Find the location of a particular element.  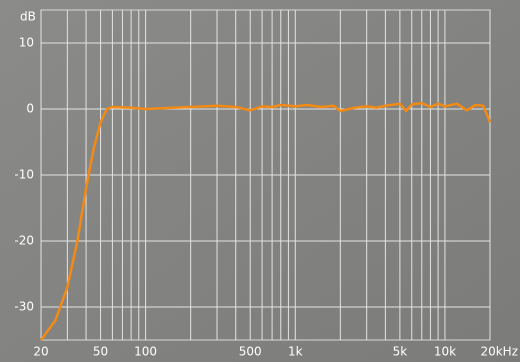

x-tick-label: 20kHz is located at coordinates (499, 352).